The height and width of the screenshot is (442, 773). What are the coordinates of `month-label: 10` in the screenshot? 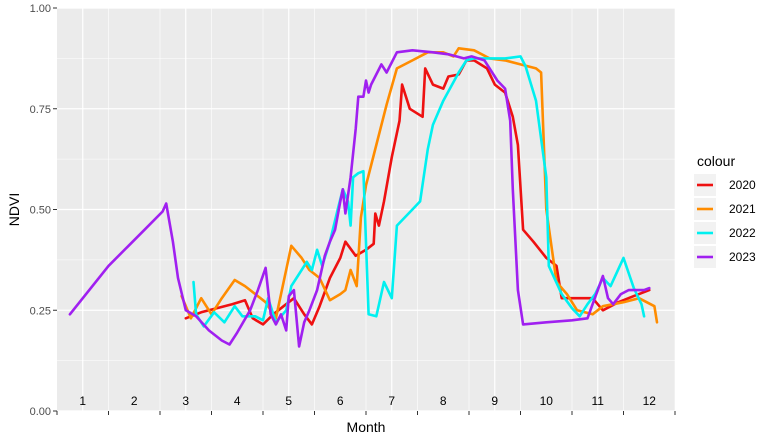 It's located at (547, 401).